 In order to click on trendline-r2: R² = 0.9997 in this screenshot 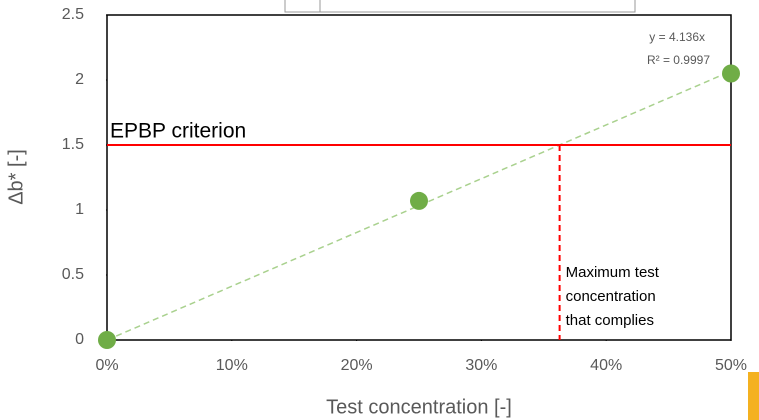, I will do `click(678, 60)`.